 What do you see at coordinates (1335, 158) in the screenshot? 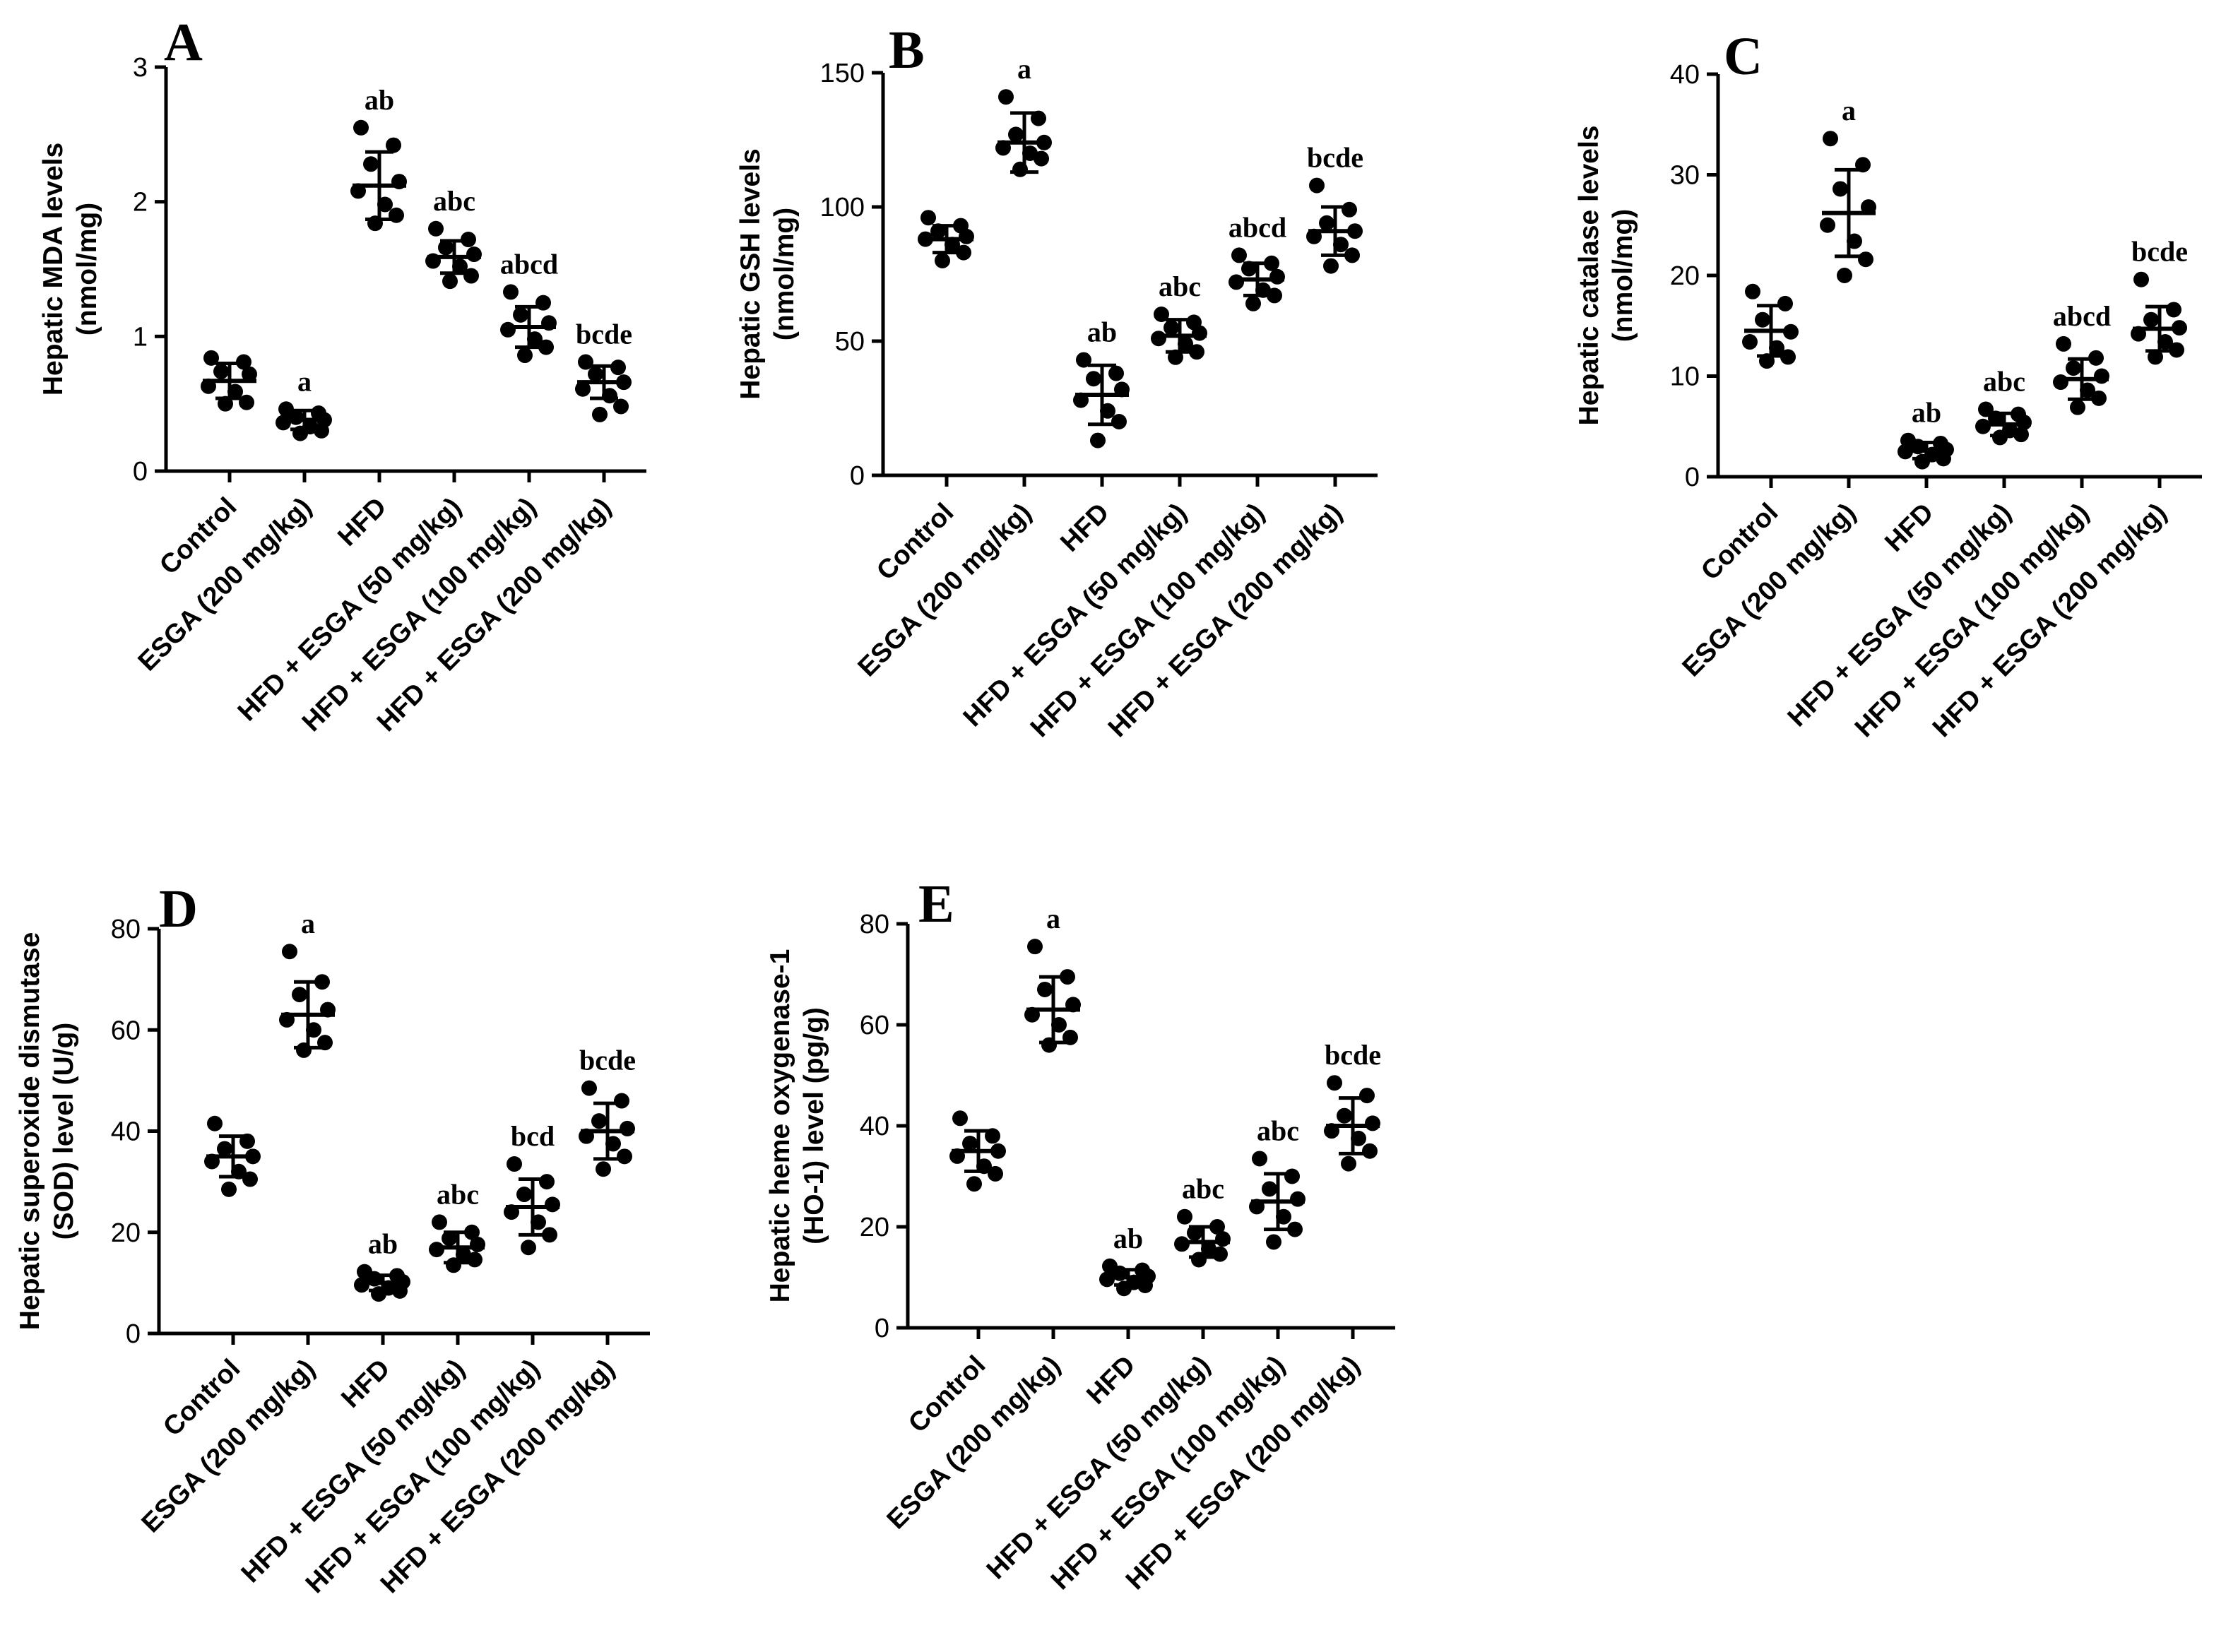
I see `significance-label: bcde` at bounding box center [1335, 158].